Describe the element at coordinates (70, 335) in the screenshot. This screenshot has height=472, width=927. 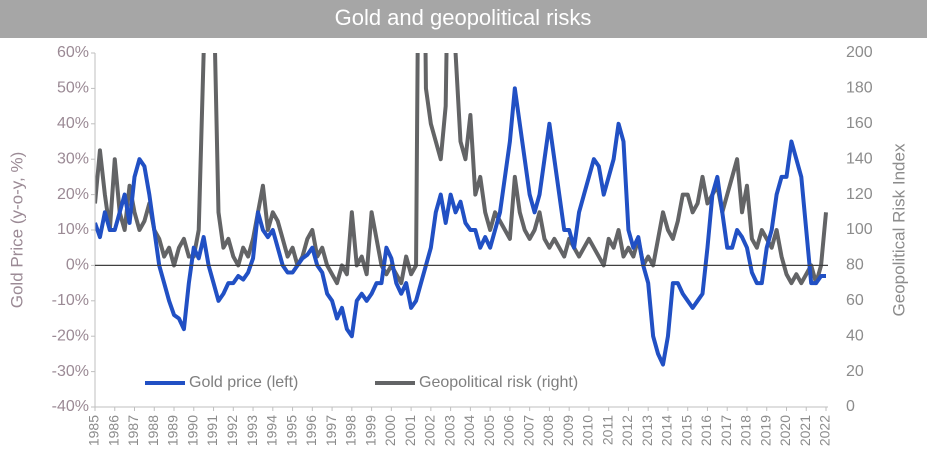
I see `y-tick-label: -20%` at that location.